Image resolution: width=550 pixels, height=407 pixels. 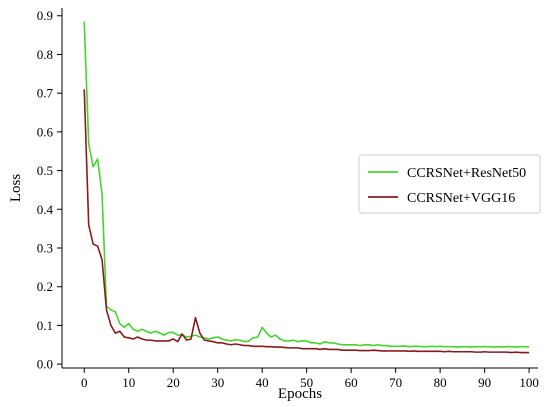 What do you see at coordinates (395, 382) in the screenshot?
I see `x-tick-label: 70` at bounding box center [395, 382].